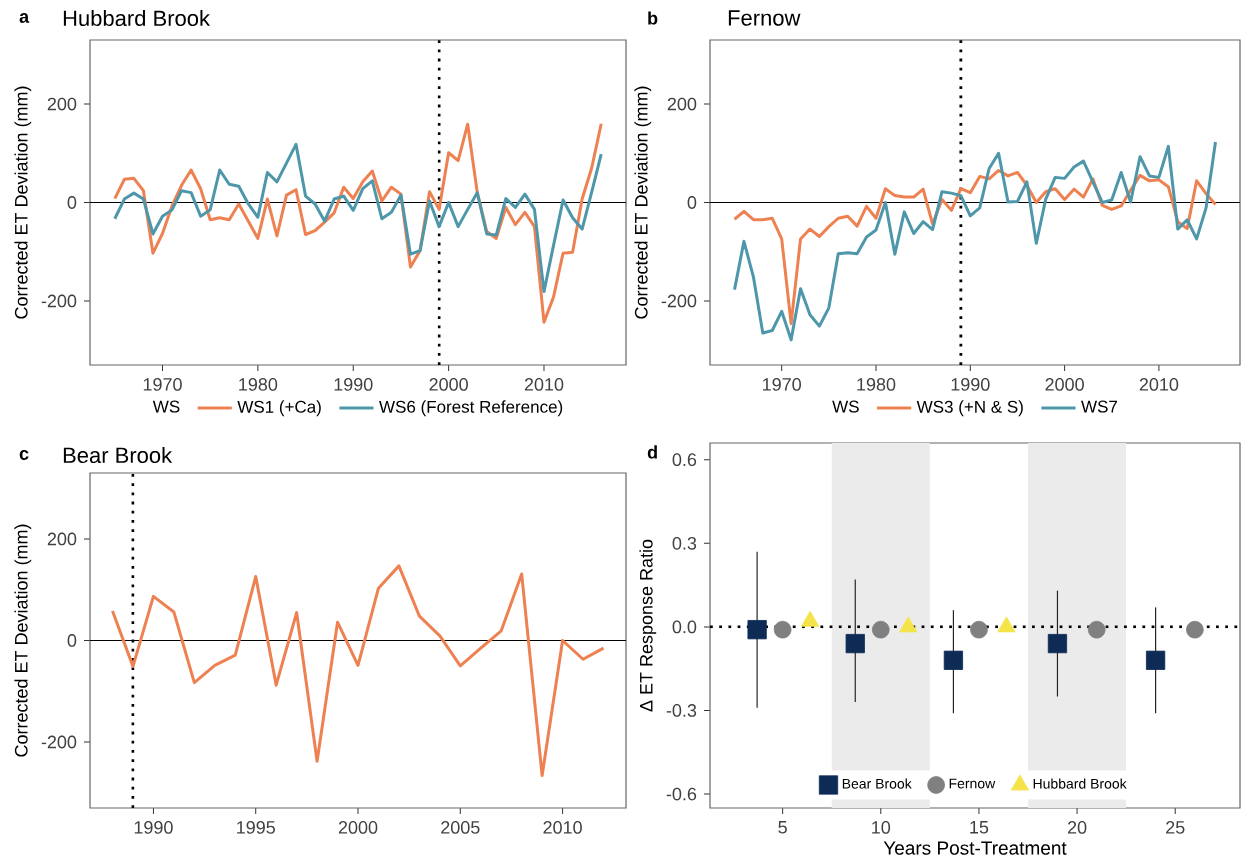 The height and width of the screenshot is (861, 1243). Describe the element at coordinates (972, 783) in the screenshot. I see `legend-label: Fernow` at that location.